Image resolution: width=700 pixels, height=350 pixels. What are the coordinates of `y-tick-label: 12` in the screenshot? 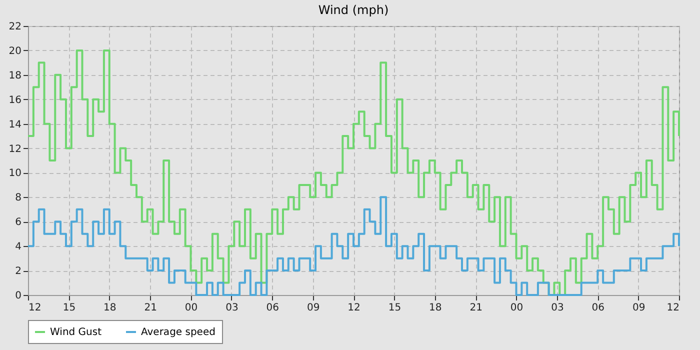 It's located at (15, 149).